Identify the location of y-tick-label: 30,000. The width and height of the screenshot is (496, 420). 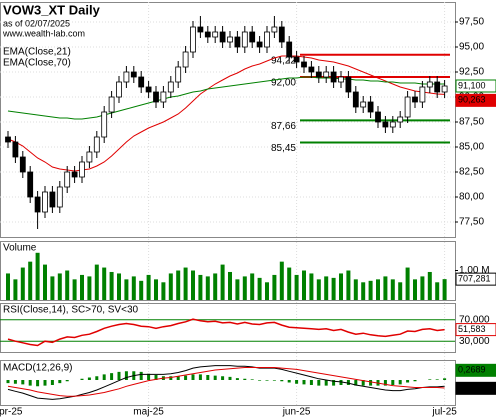
(474, 341).